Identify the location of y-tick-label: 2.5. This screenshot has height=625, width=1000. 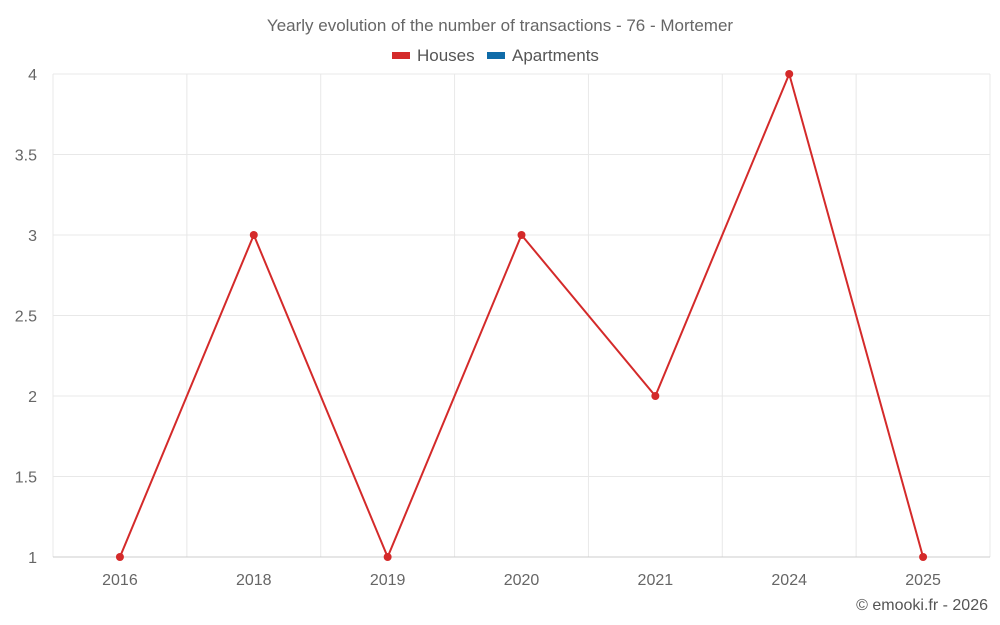
(26, 317).